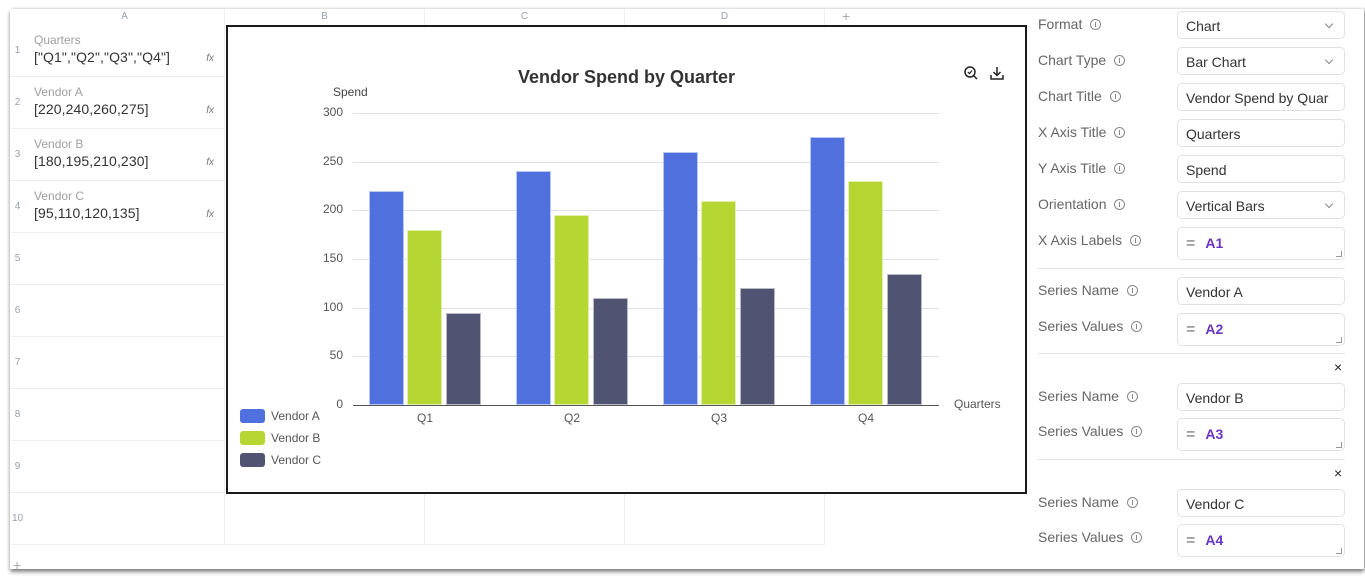 This screenshot has width=1365, height=580. Describe the element at coordinates (1261, 243) in the screenshot. I see `x-axis-labels-formula-input: = A1` at that location.